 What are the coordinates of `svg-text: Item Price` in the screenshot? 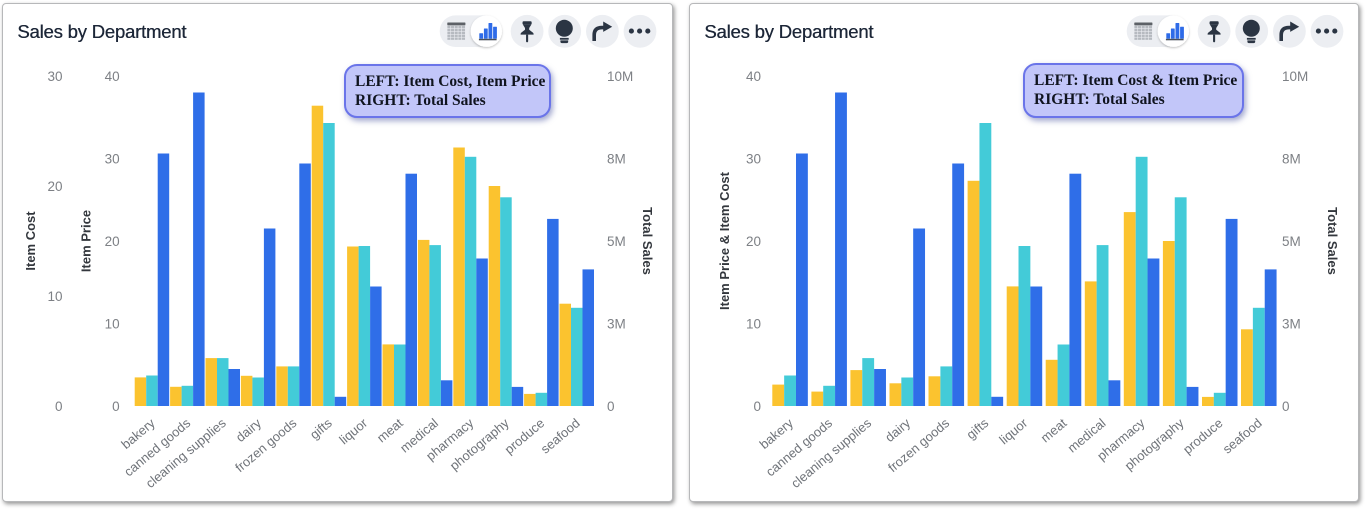 It's located at (86, 241).